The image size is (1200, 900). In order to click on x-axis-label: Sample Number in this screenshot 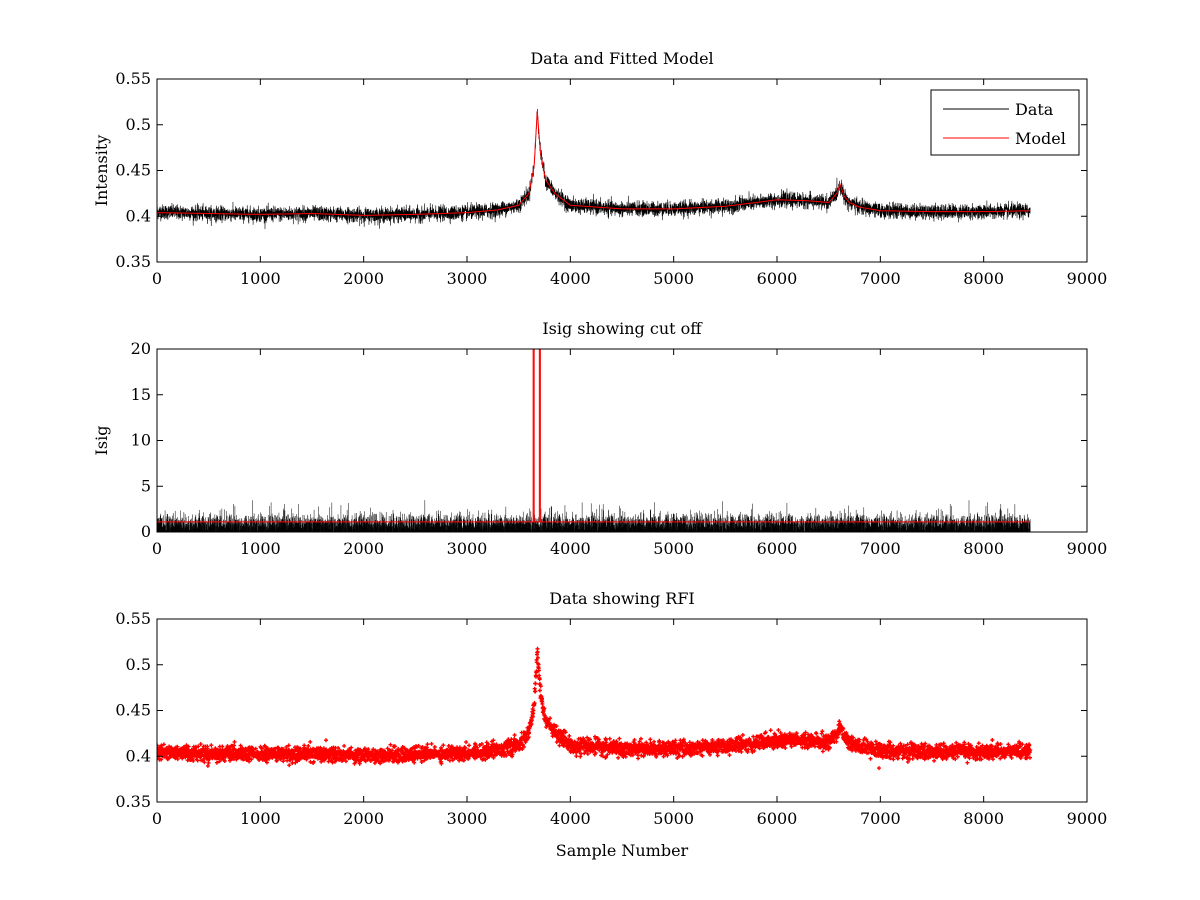, I will do `click(622, 850)`.